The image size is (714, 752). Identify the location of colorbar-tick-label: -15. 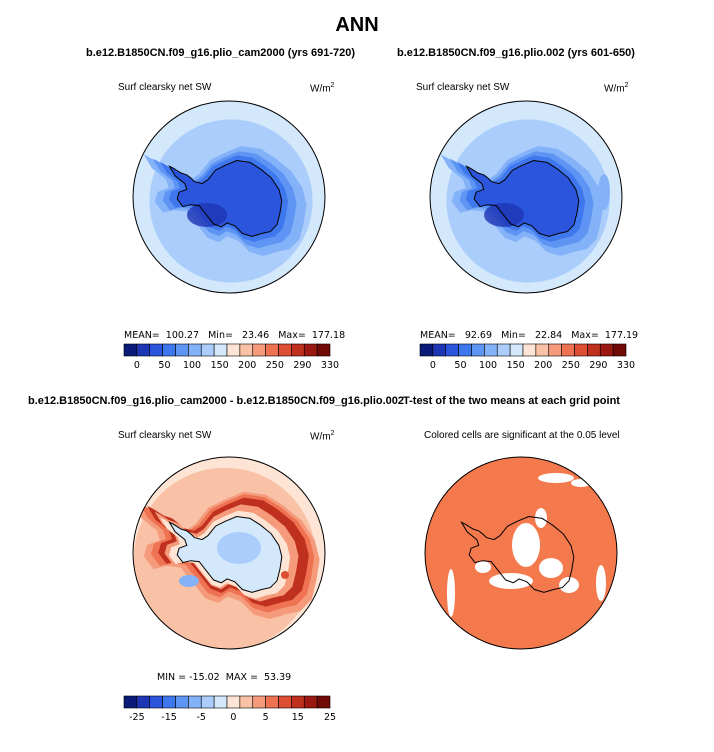
(169, 717).